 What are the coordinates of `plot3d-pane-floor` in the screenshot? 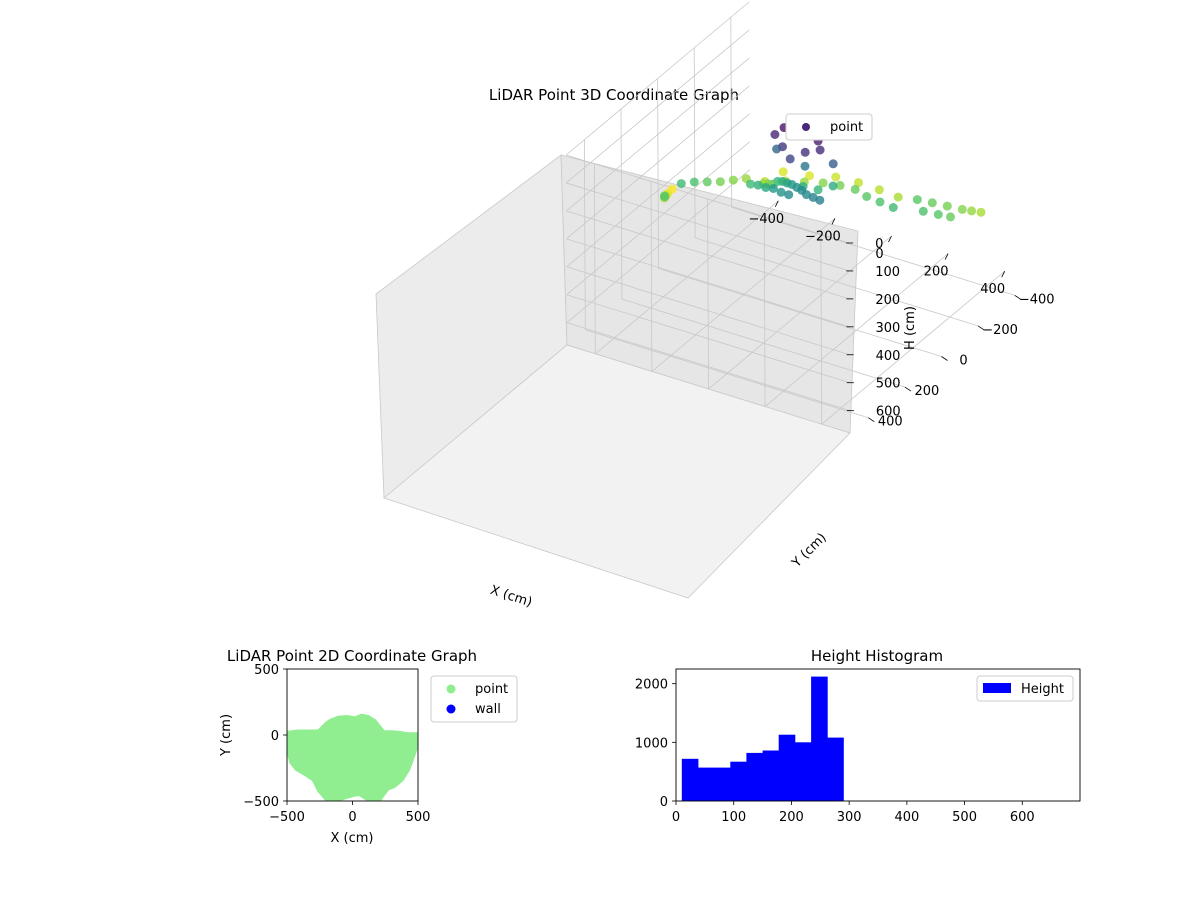 It's located at (617, 471).